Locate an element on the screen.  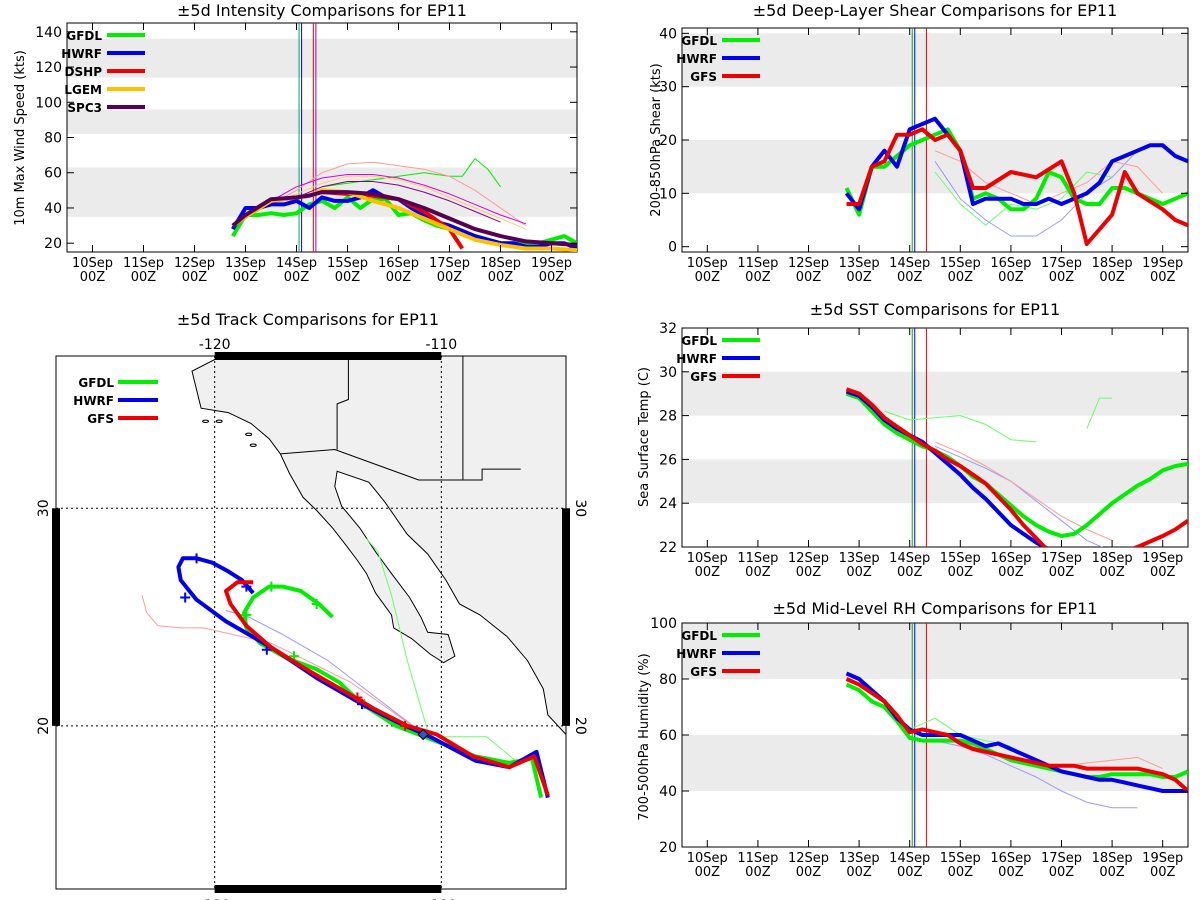
track-gfdl-prev2 is located at coordinates (479, 751).